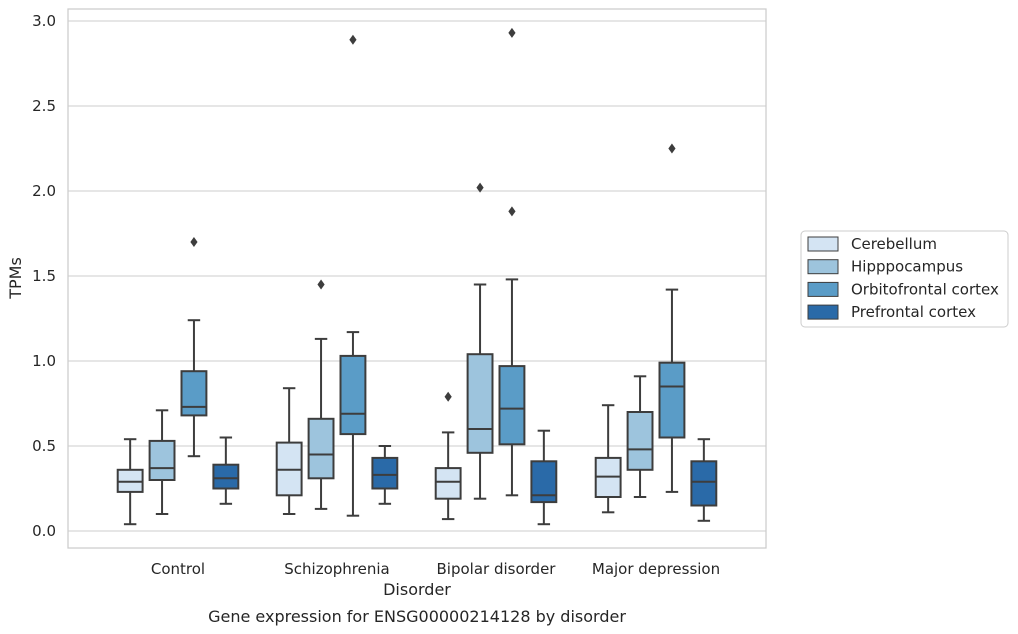 Image resolution: width=1018 pixels, height=634 pixels. I want to click on x-axis-label: Disorder, so click(417, 589).